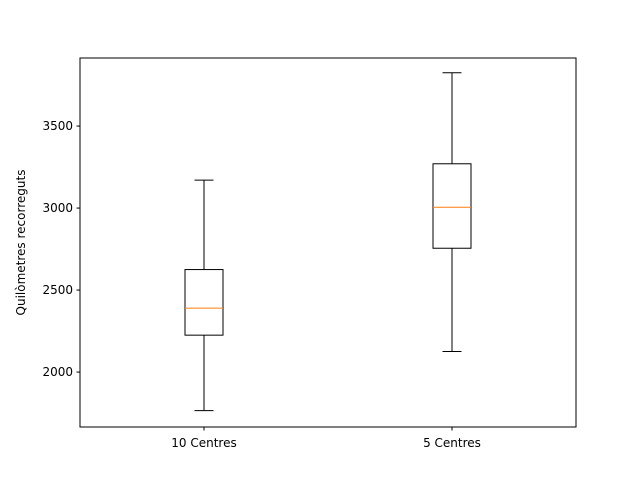  Describe the element at coordinates (57, 372) in the screenshot. I see `y-tick-label: 2000` at that location.